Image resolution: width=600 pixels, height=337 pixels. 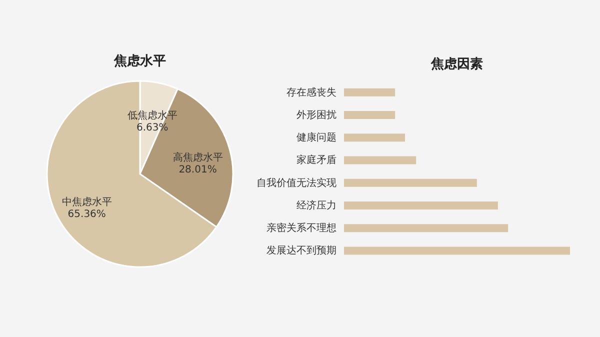 What do you see at coordinates (316, 138) in the screenshot?
I see `y-tick-label: 健康问题` at bounding box center [316, 138].